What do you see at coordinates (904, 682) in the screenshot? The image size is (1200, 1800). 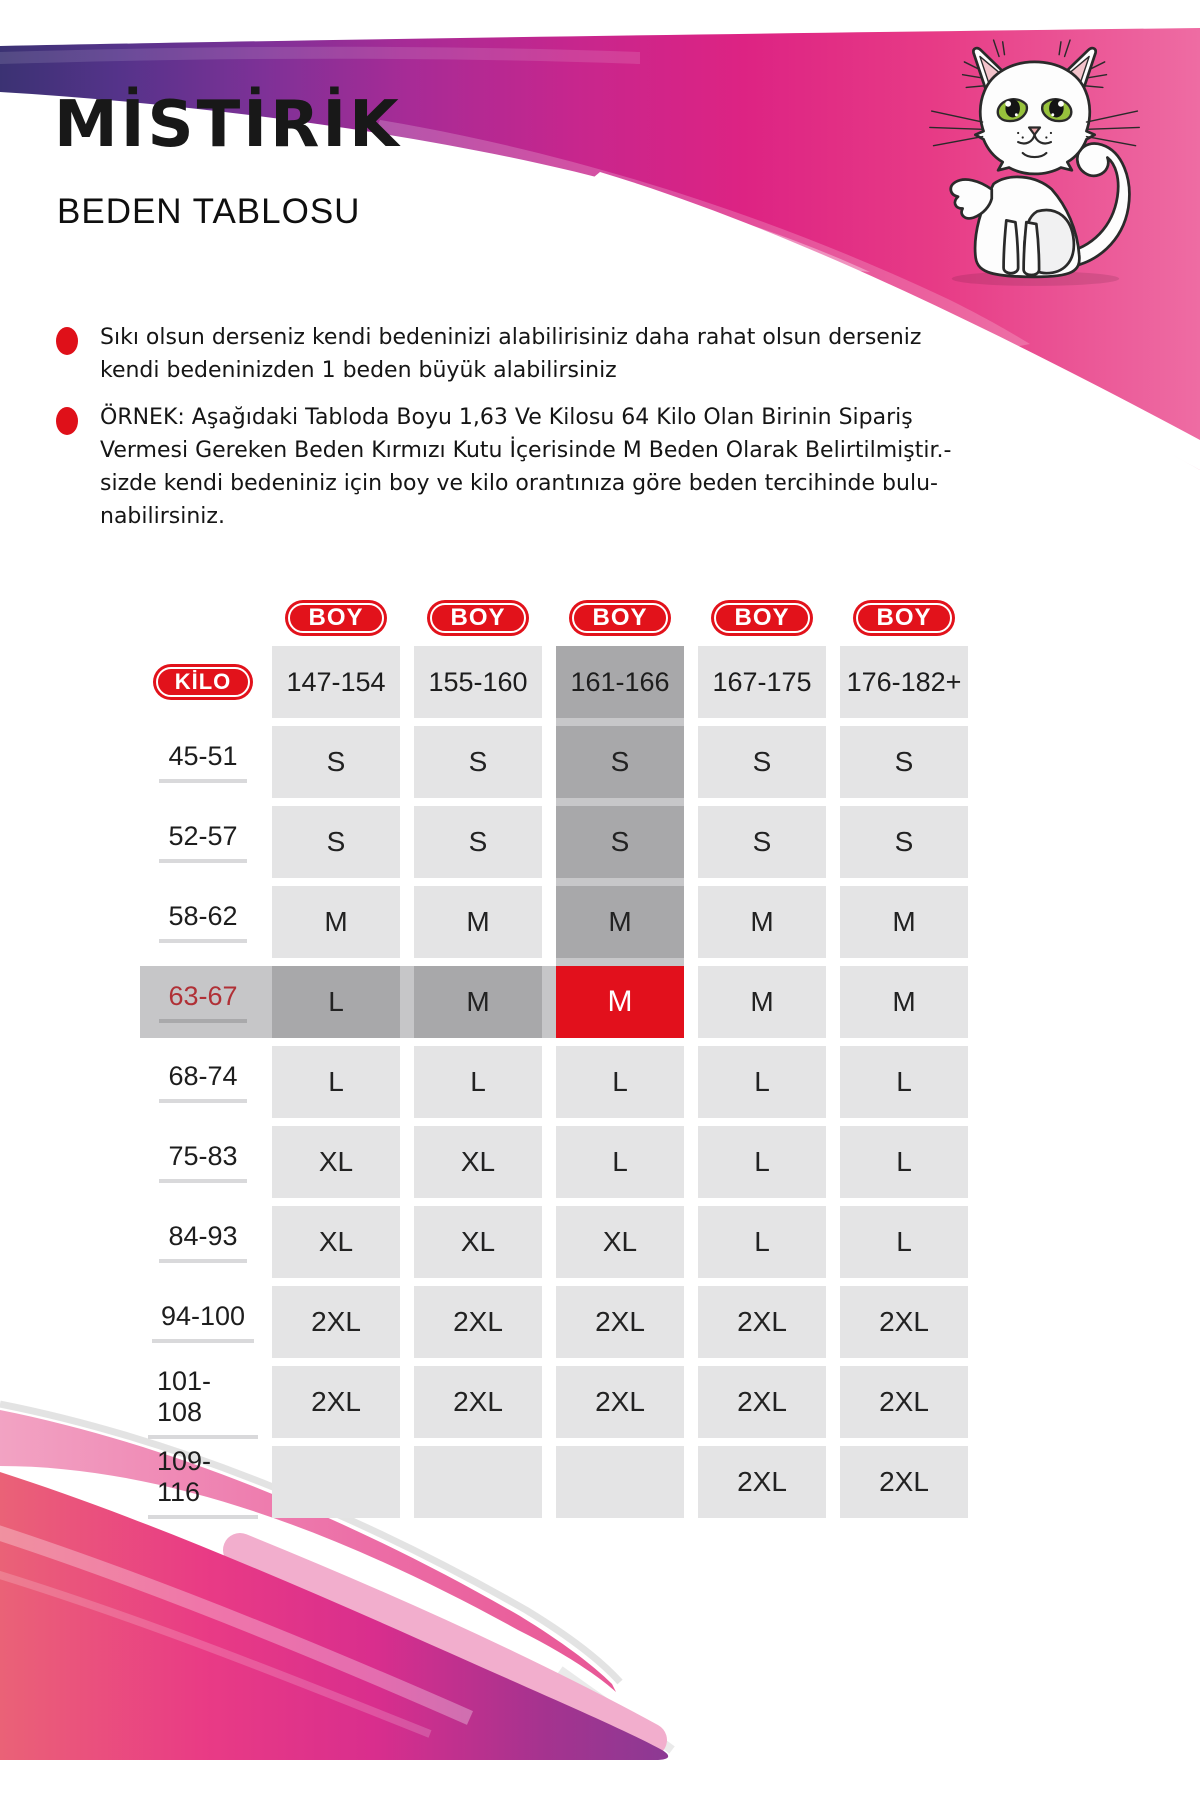 I see `height-header-cell: 176-182+` at bounding box center [904, 682].